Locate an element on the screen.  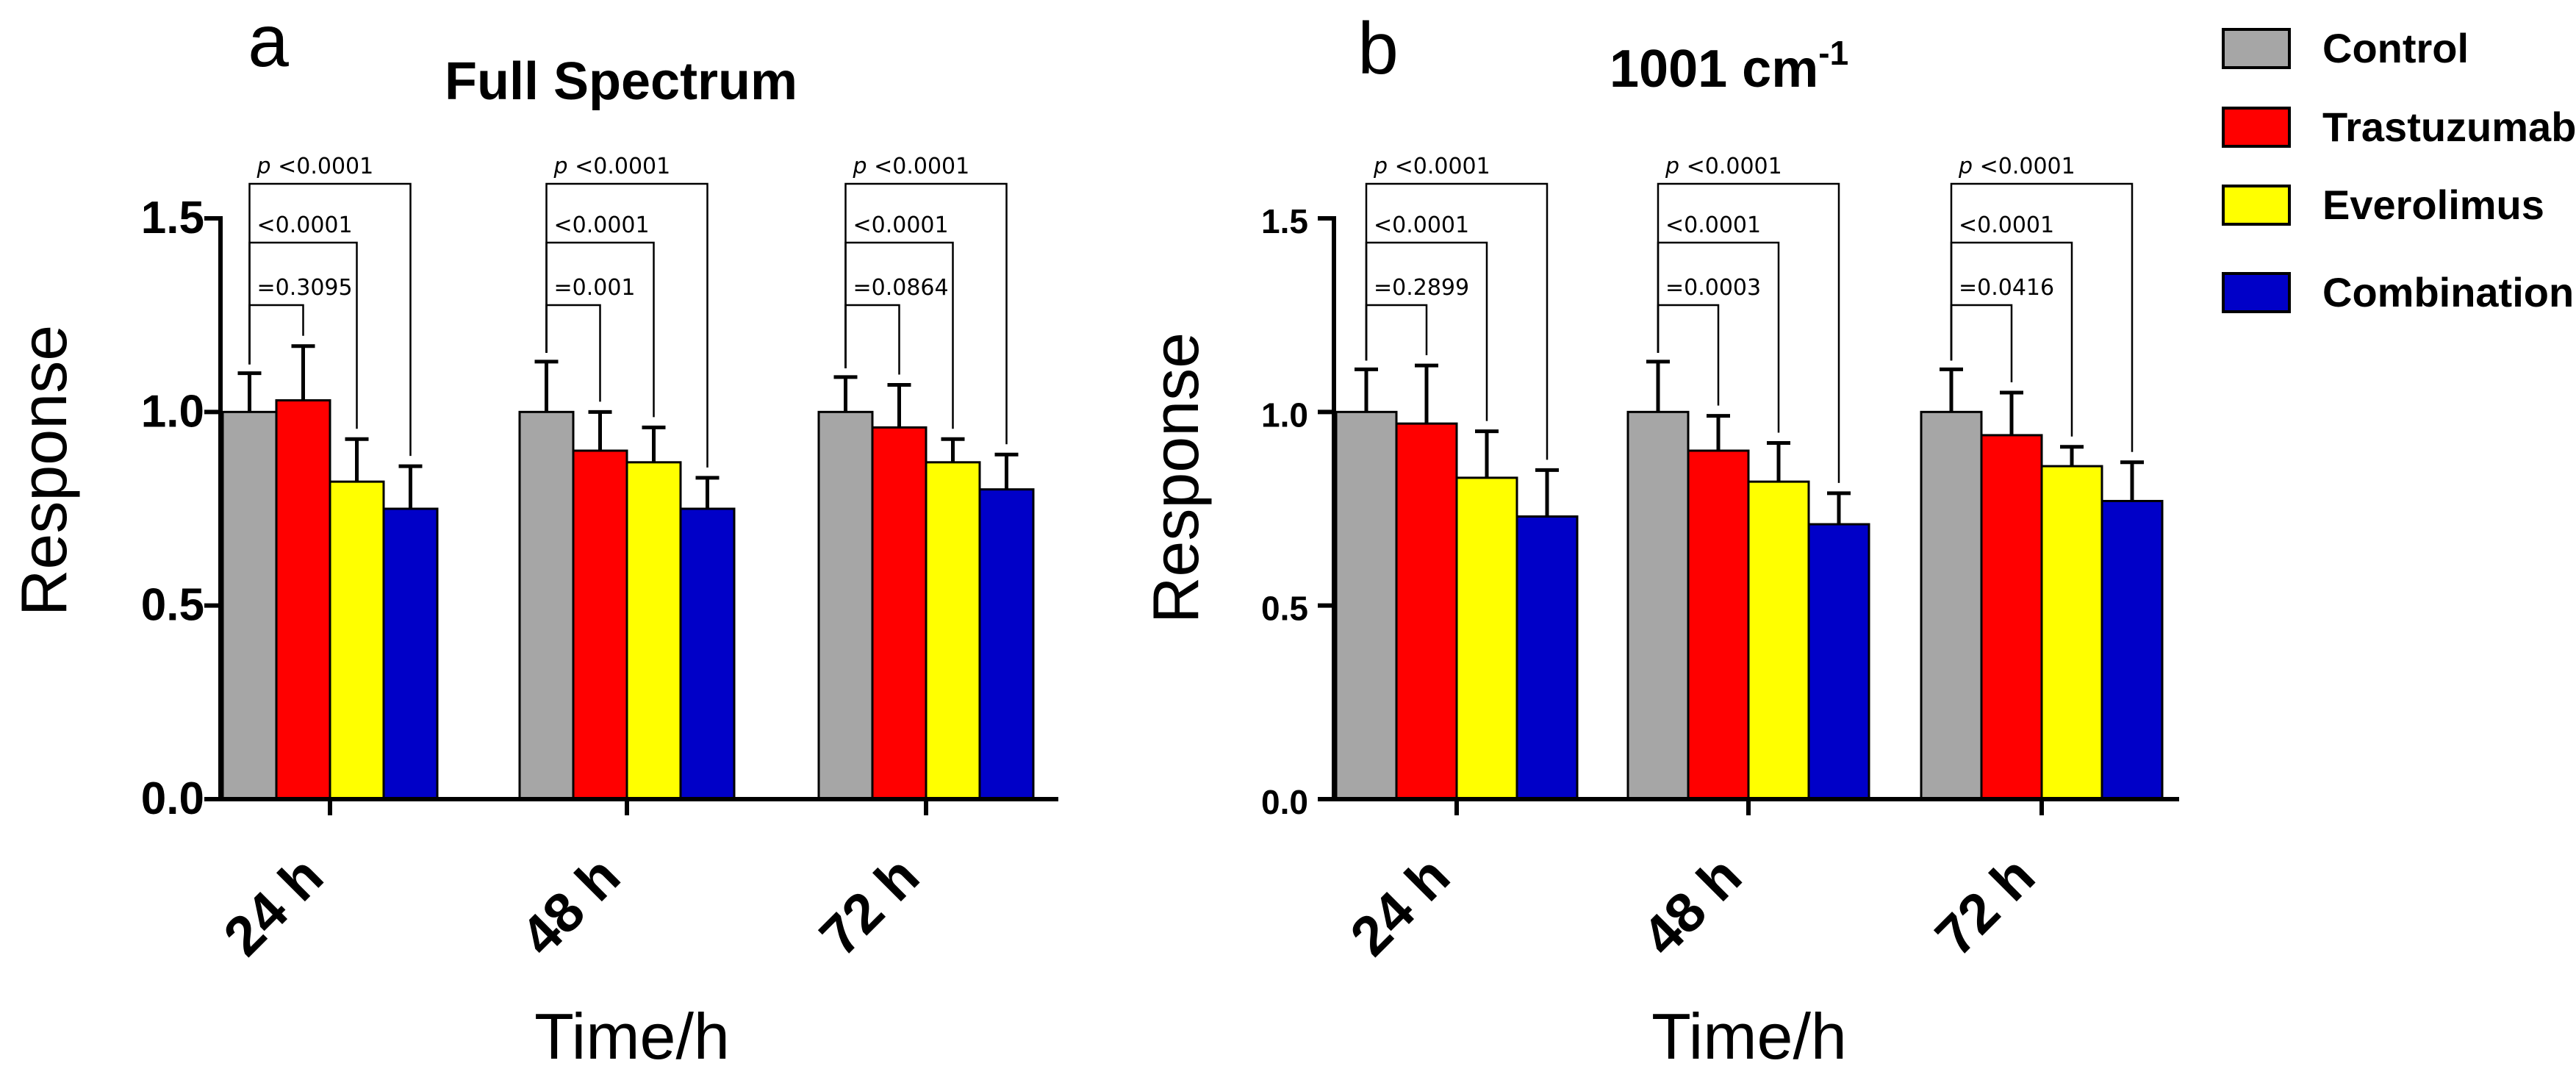
legend-label-control: Control is located at coordinates (2395, 48).